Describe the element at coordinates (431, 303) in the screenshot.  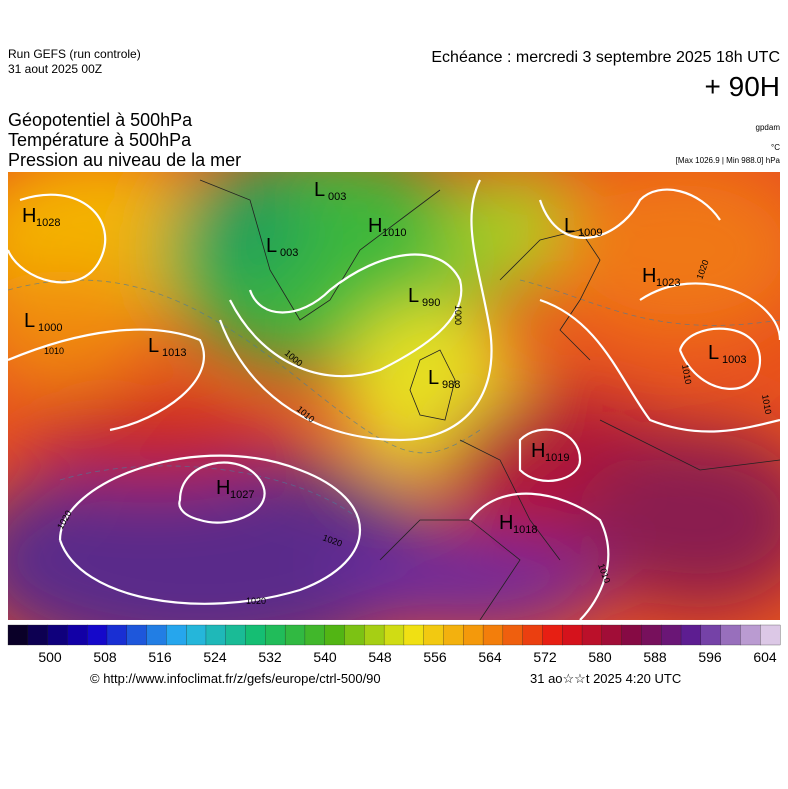
I see `center-pressure: 990` at that location.